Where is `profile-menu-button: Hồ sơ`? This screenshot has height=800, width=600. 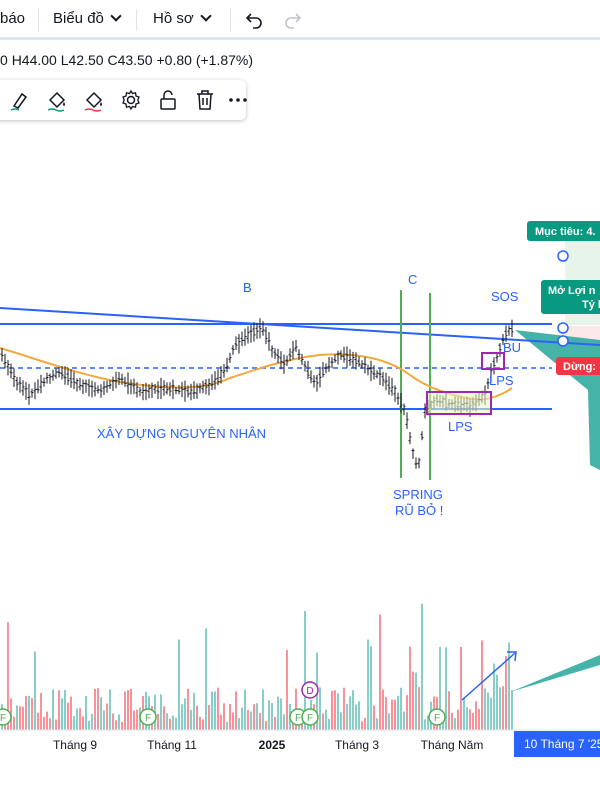 profile-menu-button: Hồ sơ is located at coordinates (182, 18).